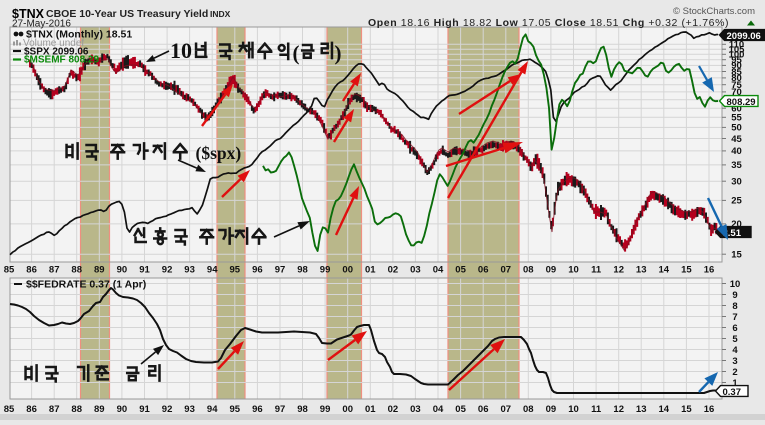 The width and height of the screenshot is (765, 425). Describe the element at coordinates (736, 165) in the screenshot. I see `svg-text: 35` at that location.